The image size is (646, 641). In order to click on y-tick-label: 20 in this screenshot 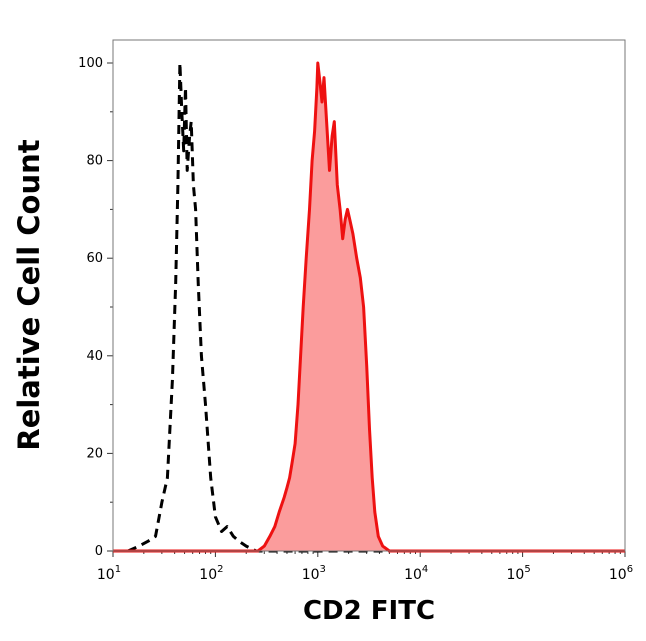, I will do `click(94, 453)`.